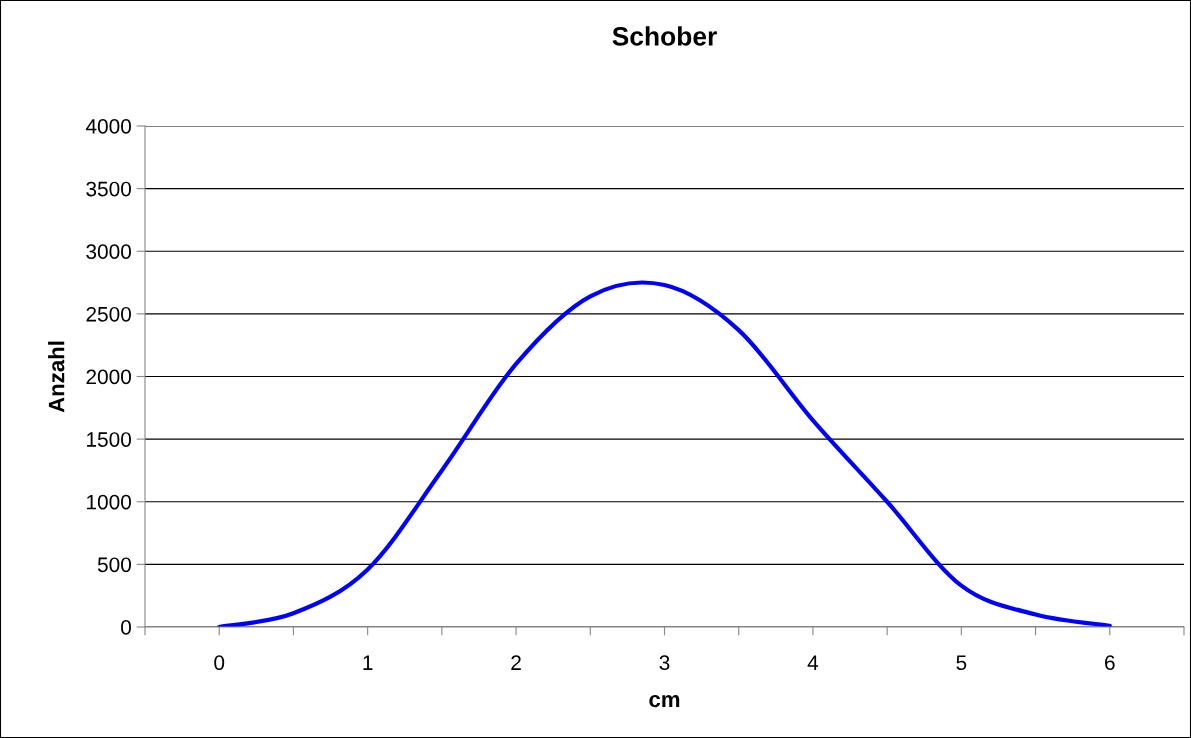 This screenshot has height=738, width=1191. I want to click on x-tick-label: 4, so click(813, 662).